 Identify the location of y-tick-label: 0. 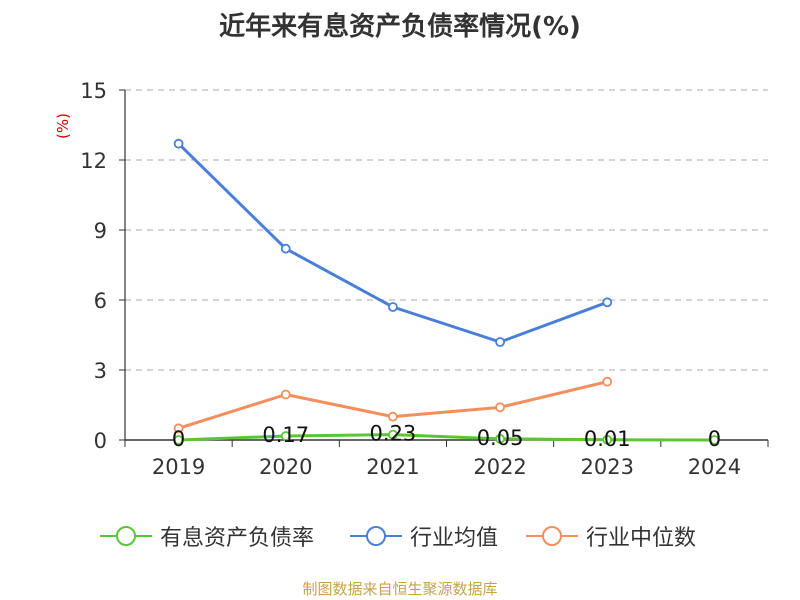
(100, 441).